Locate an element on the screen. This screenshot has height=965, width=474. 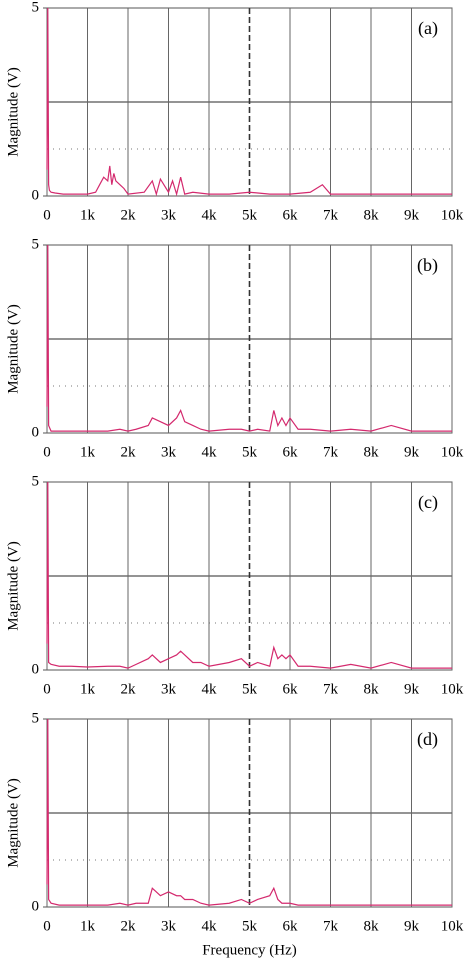
panel-label: (a) is located at coordinates (428, 28).